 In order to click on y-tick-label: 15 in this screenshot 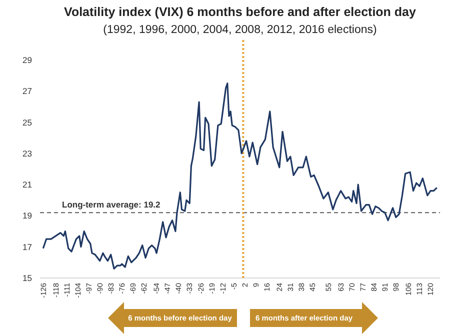, I will do `click(27, 277)`.